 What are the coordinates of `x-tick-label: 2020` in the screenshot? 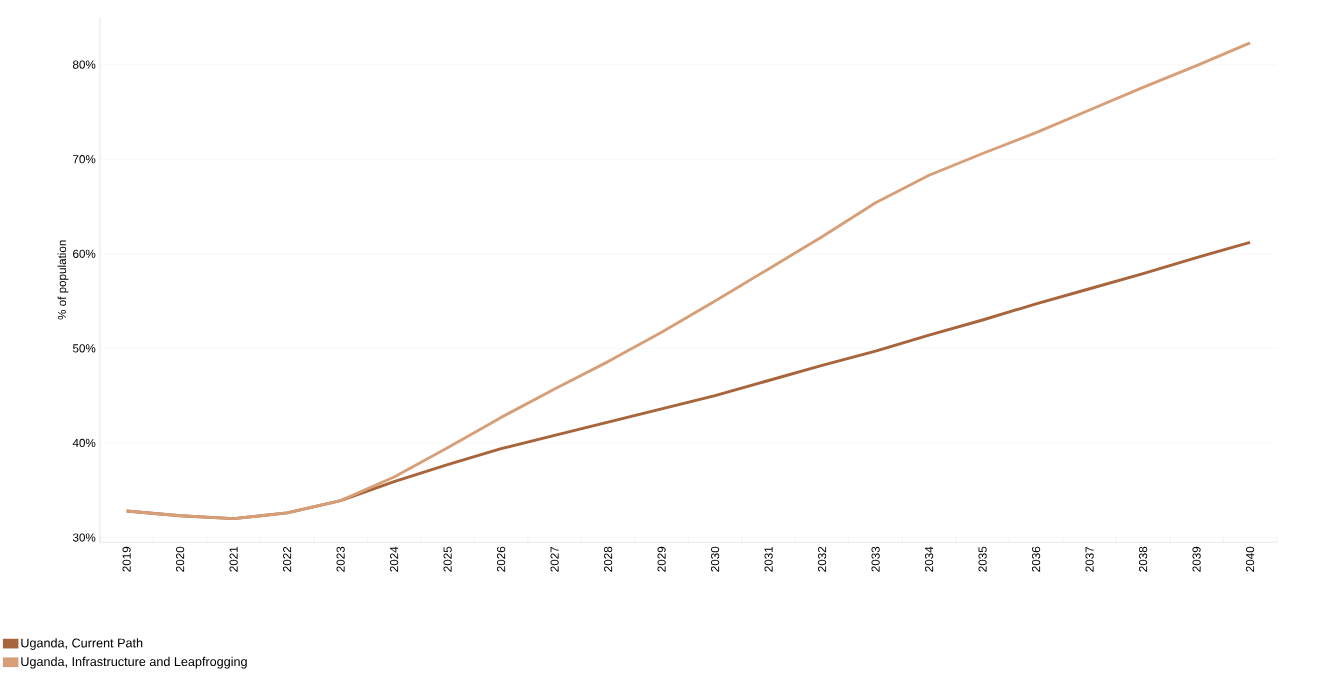 It's located at (180, 559).